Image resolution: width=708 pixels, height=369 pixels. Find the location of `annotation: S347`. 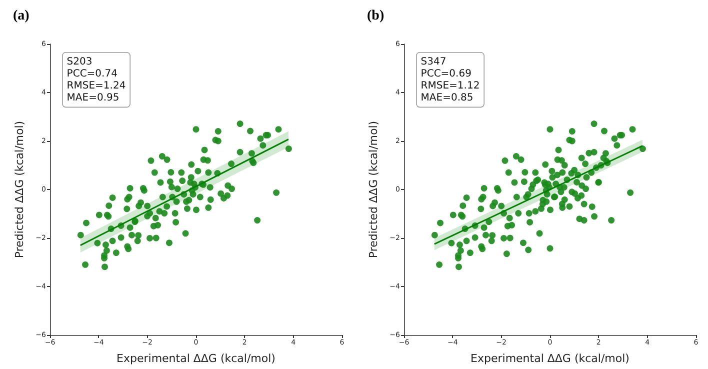

annotation: S347 is located at coordinates (433, 62).